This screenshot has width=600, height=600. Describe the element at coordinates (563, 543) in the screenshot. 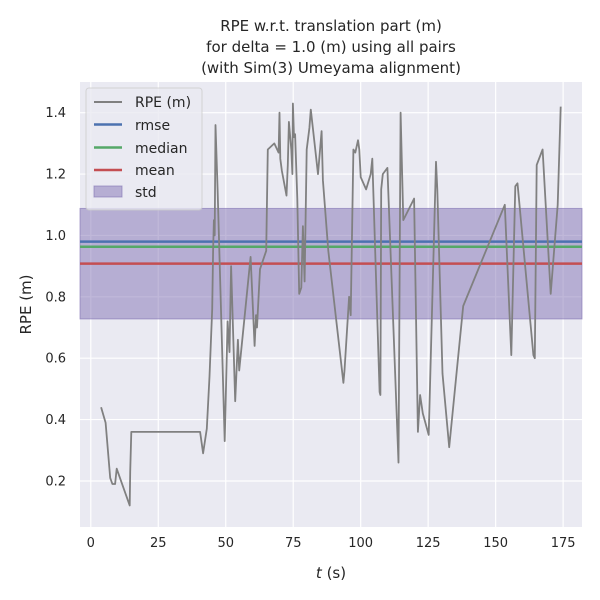

I see `x-tick-label: 175` at that location.